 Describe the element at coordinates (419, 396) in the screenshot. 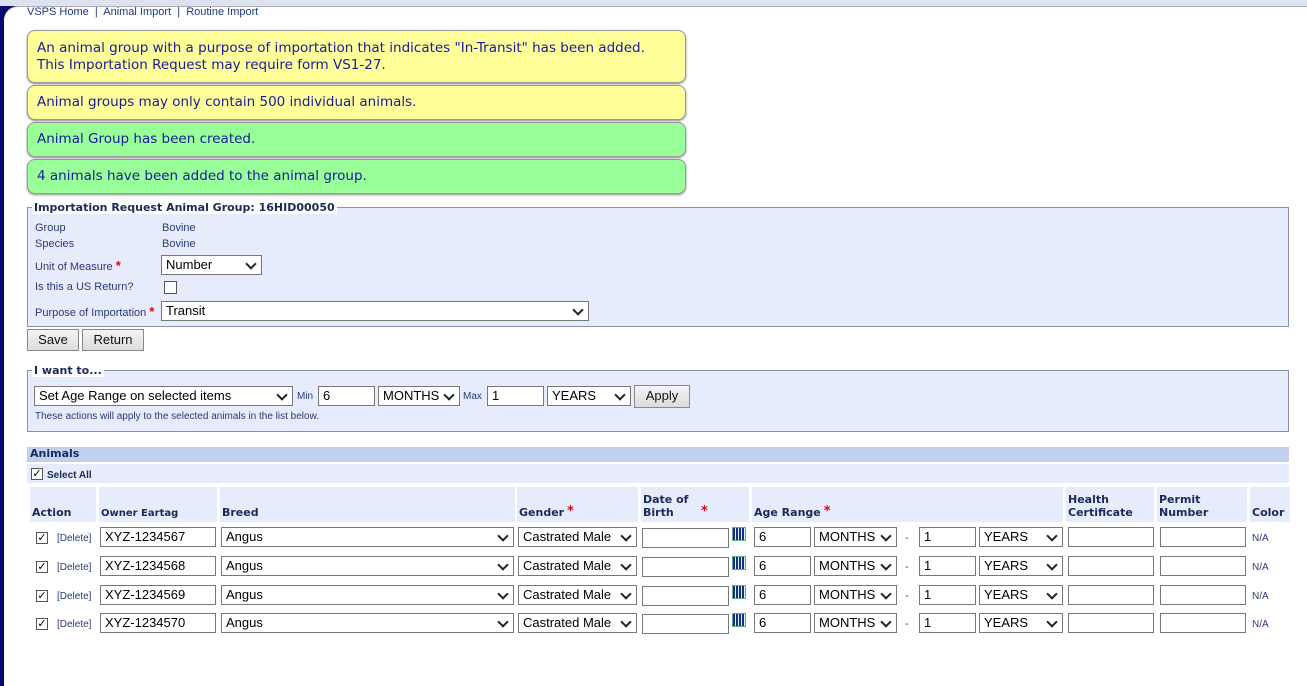

I see `min-unit-select: MONTHS` at that location.